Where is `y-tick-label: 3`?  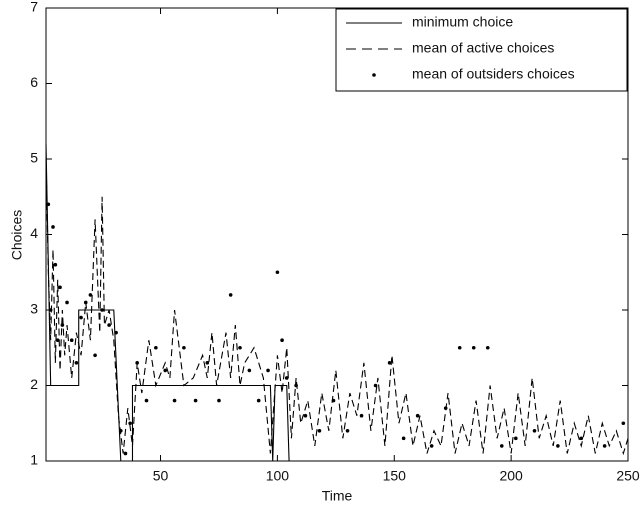 y-tick-label: 3 is located at coordinates (34, 309).